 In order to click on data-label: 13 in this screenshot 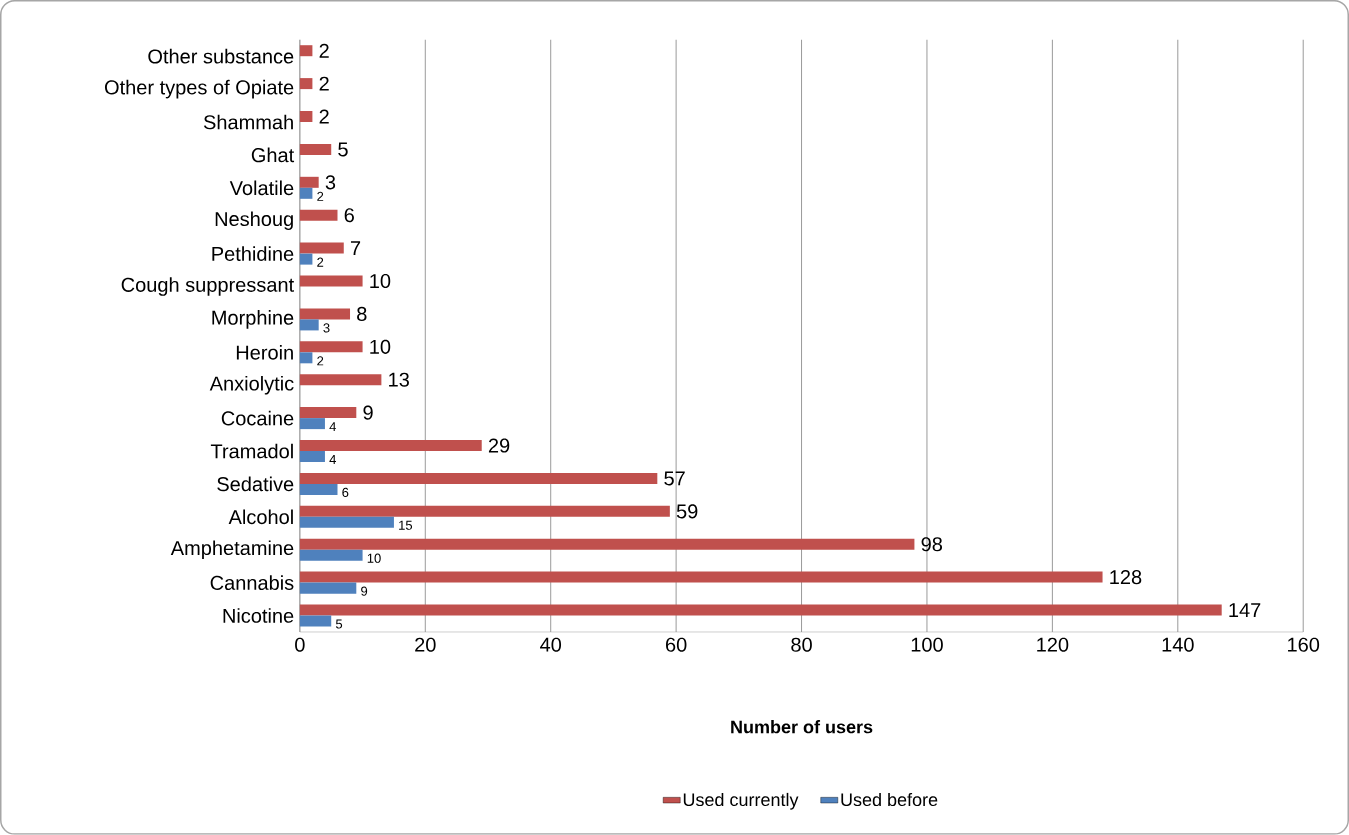, I will do `click(399, 379)`.